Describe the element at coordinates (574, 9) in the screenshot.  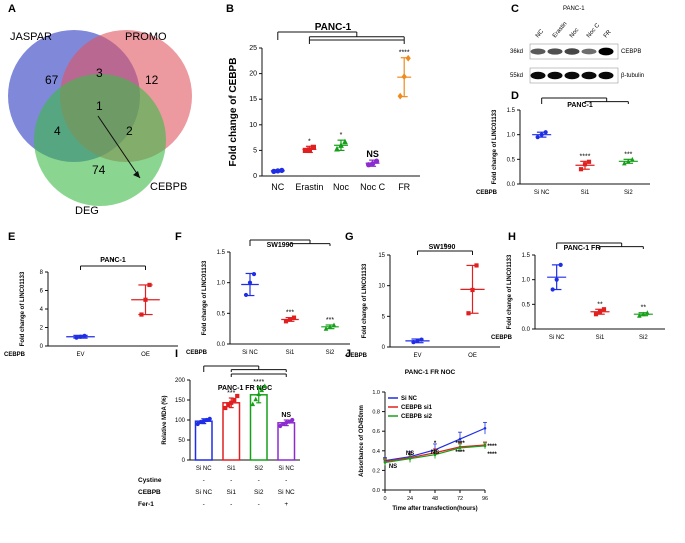
I see `western-title: PANC-1` at that location.